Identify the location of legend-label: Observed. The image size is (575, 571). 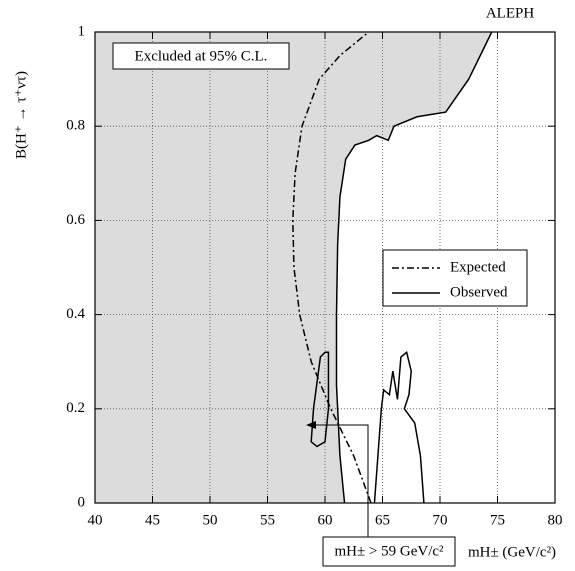
(479, 292).